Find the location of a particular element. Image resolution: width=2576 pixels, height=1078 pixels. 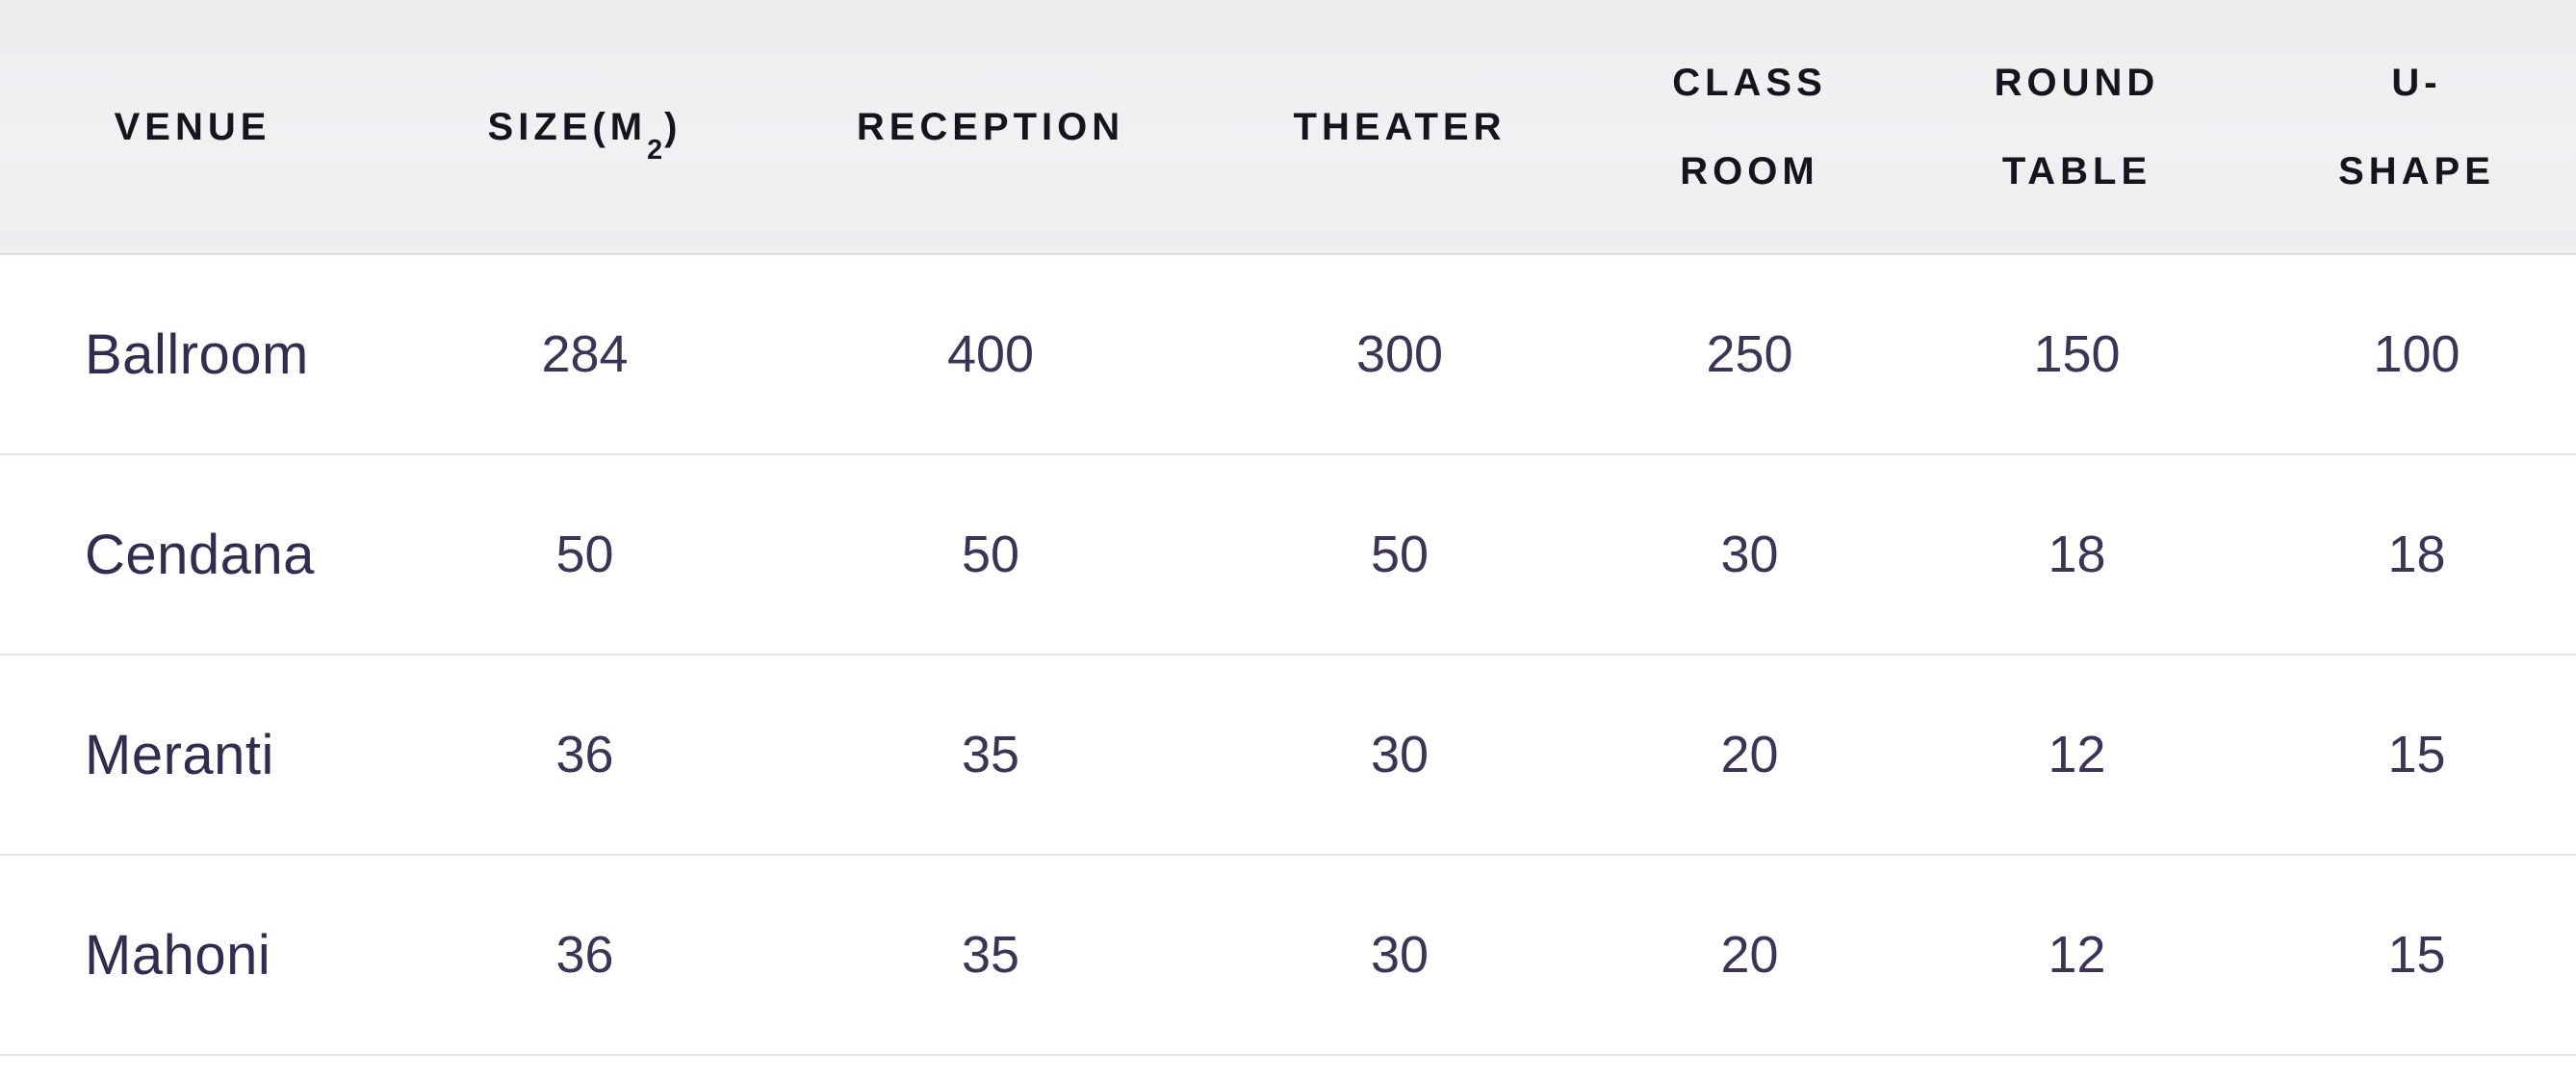

size-value: 50 is located at coordinates (584, 554).